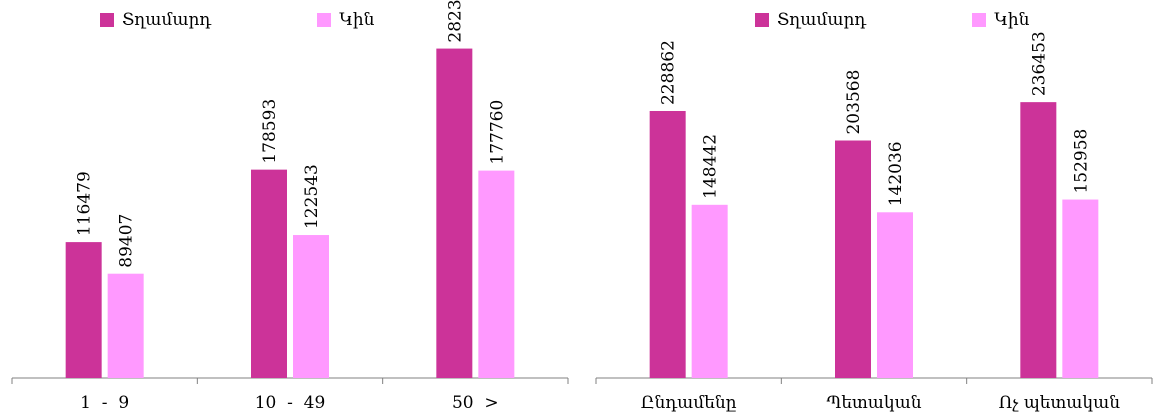 The image size is (1155, 416). I want to click on data-label: 122543, so click(312, 196).